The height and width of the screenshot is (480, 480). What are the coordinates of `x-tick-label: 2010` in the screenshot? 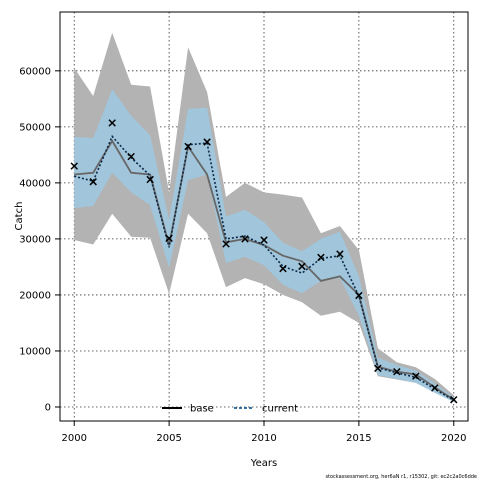 It's located at (263, 438).